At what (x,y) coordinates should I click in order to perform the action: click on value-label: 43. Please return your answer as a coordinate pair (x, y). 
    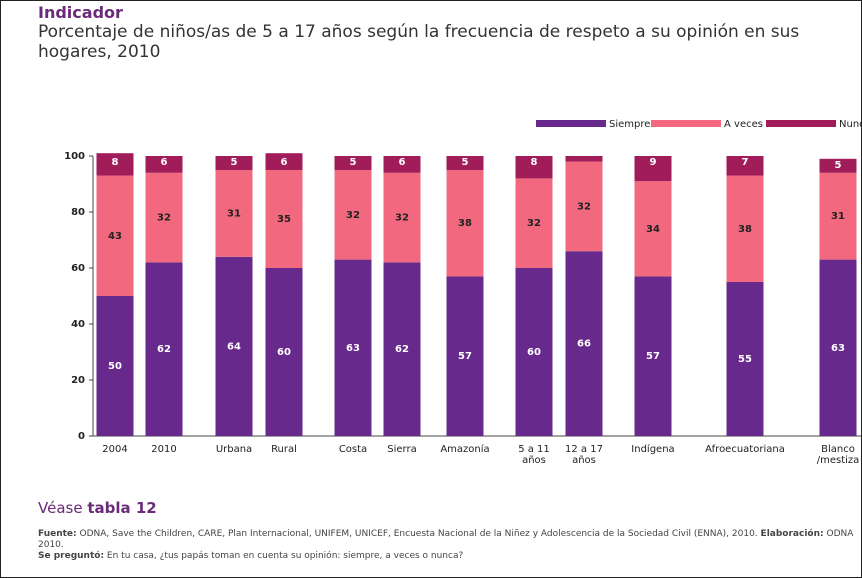
    Looking at the image, I should click on (115, 236).